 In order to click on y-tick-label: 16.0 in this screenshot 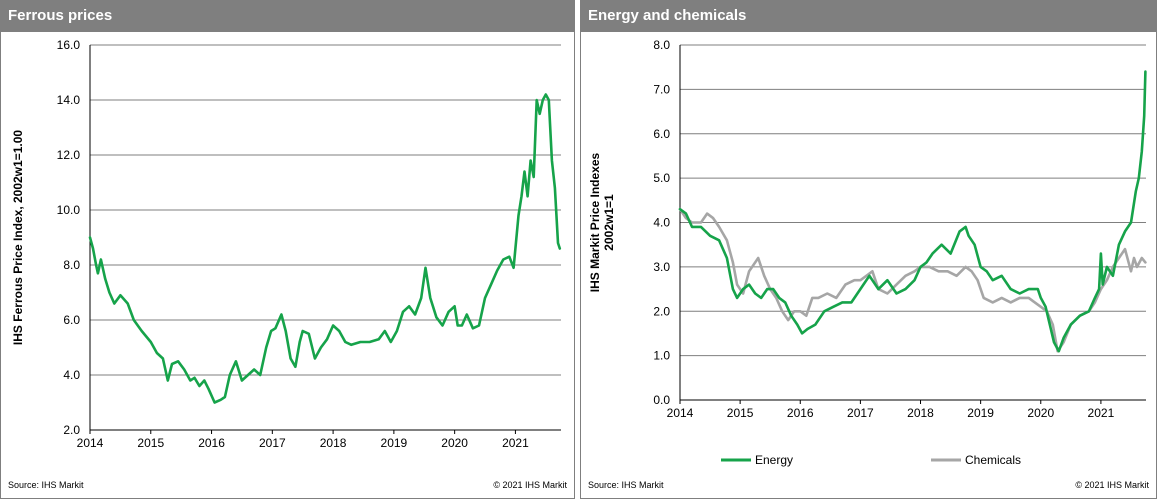, I will do `click(69, 45)`.